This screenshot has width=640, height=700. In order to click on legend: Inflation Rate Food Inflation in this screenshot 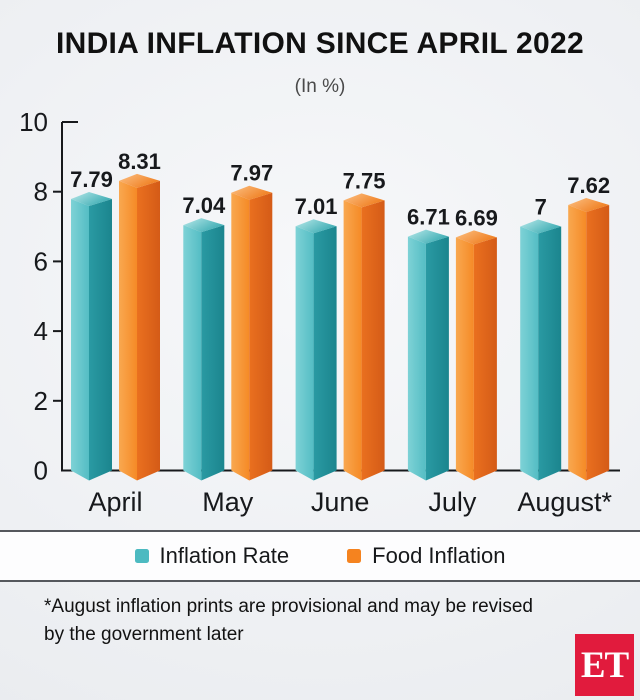, I will do `click(320, 556)`.